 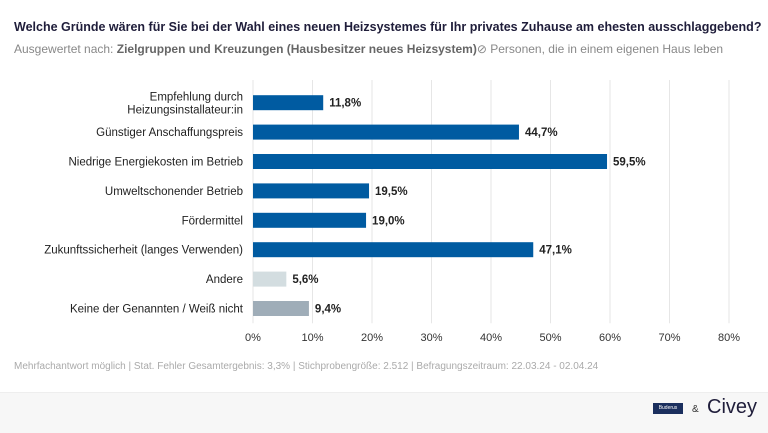 What do you see at coordinates (174, 192) in the screenshot?
I see `category-label: Umweltschonender Betrieb` at bounding box center [174, 192].